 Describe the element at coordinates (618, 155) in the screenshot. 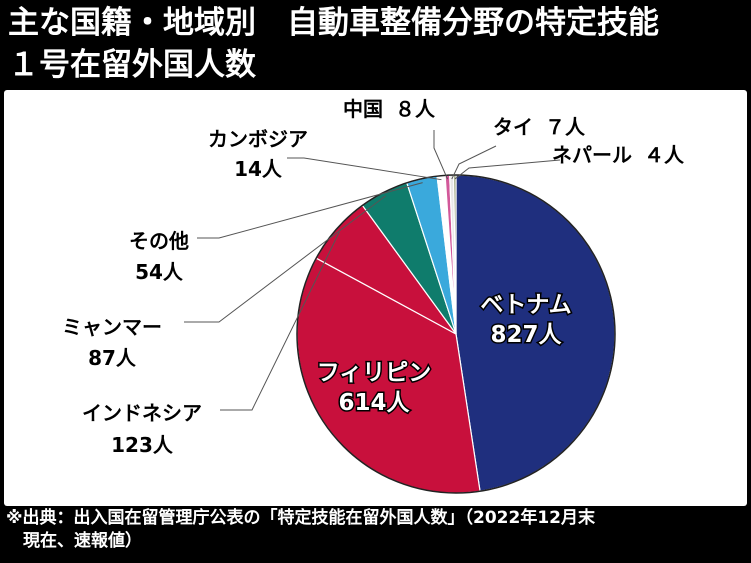

I see `slice-label-9: ネパール ４人` at that location.